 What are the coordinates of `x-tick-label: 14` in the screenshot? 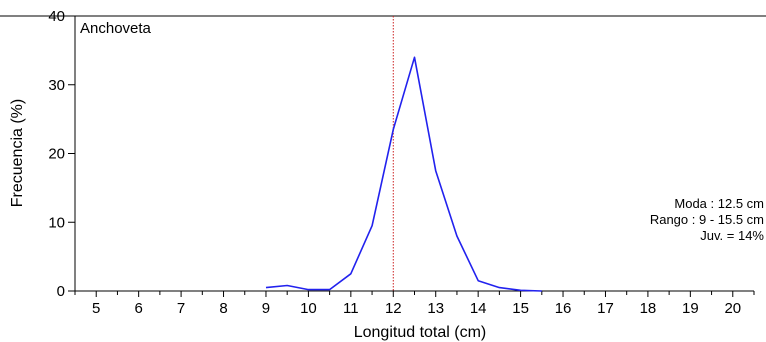 It's located at (478, 308).